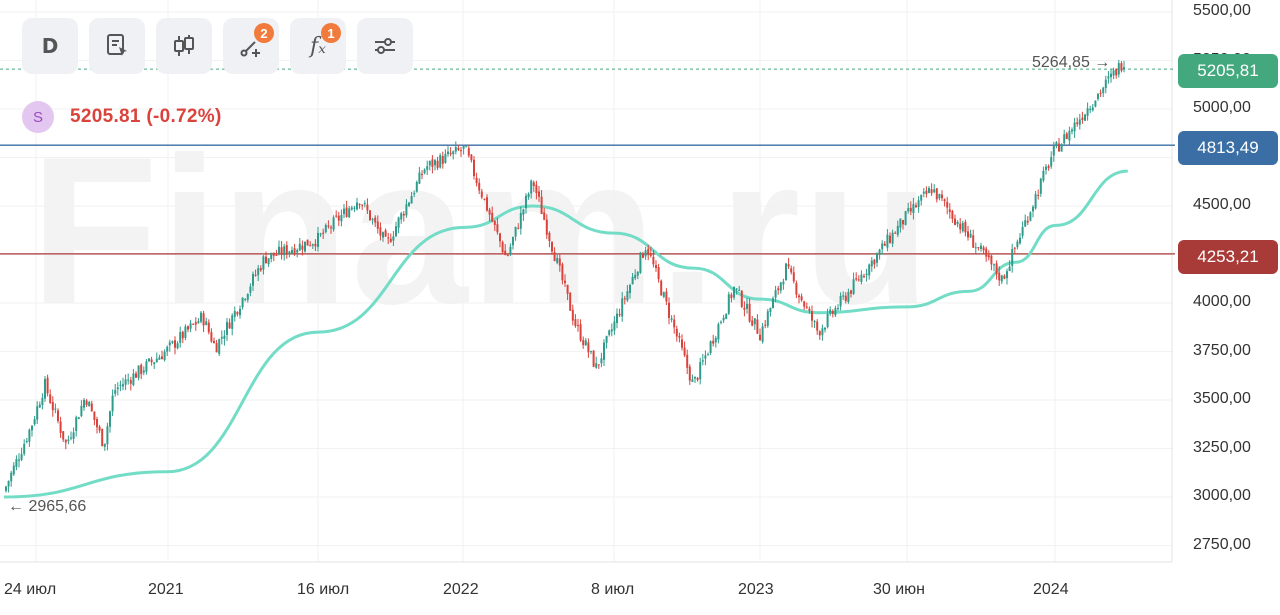 Image resolution: width=1280 pixels, height=615 pixels. Describe the element at coordinates (1222, 398) in the screenshot. I see `y-tick-label: 3500,00` at that location.